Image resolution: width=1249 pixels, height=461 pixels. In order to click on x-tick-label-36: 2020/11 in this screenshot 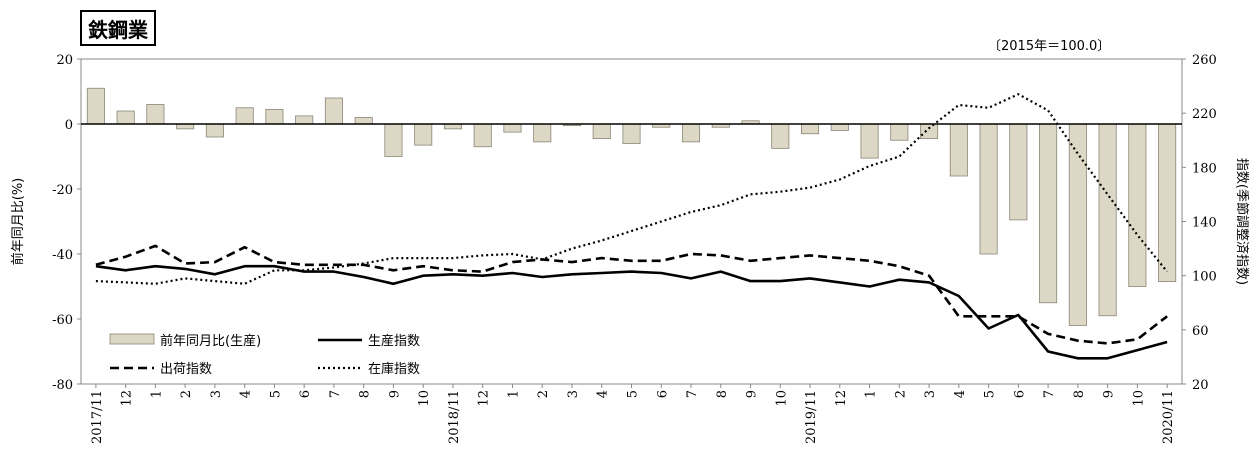, I will do `click(1168, 417)`.